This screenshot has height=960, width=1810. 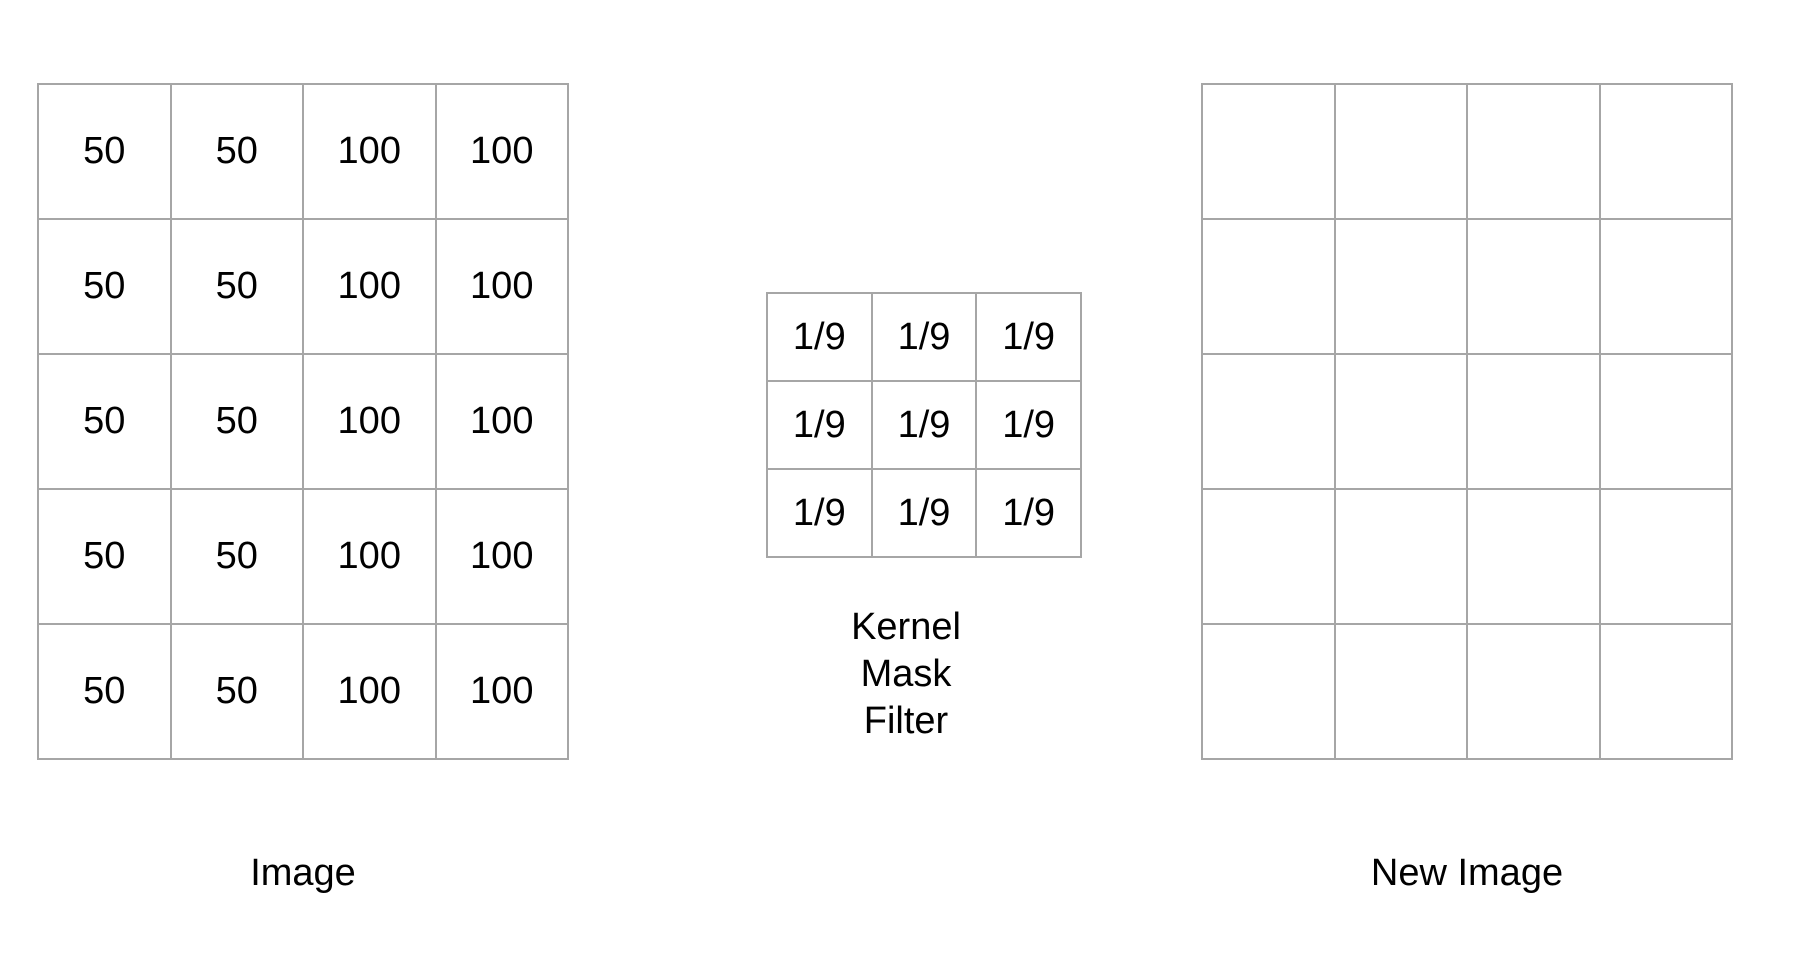 What do you see at coordinates (906, 627) in the screenshot?
I see `kernel-caption-line: Kernel` at bounding box center [906, 627].